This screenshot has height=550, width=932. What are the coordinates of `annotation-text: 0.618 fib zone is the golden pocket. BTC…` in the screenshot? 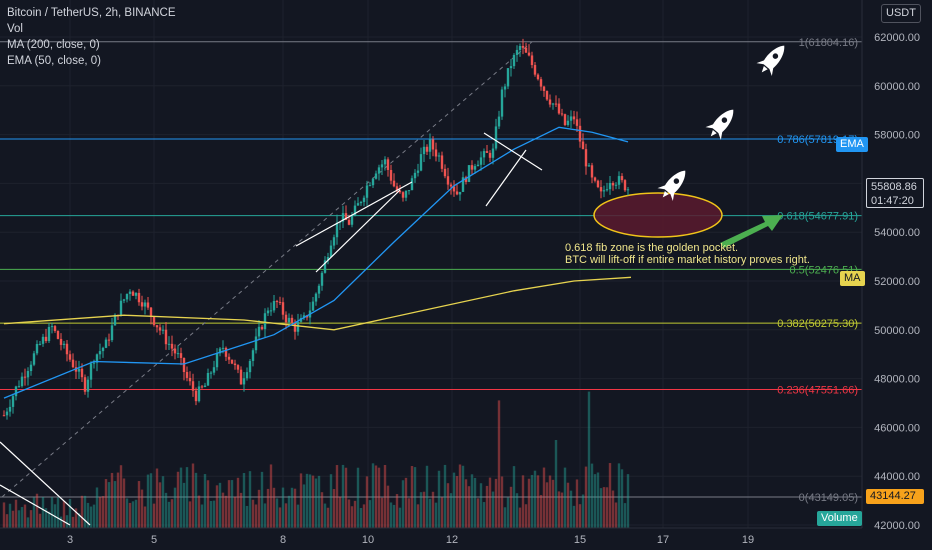 It's located at (687, 254).